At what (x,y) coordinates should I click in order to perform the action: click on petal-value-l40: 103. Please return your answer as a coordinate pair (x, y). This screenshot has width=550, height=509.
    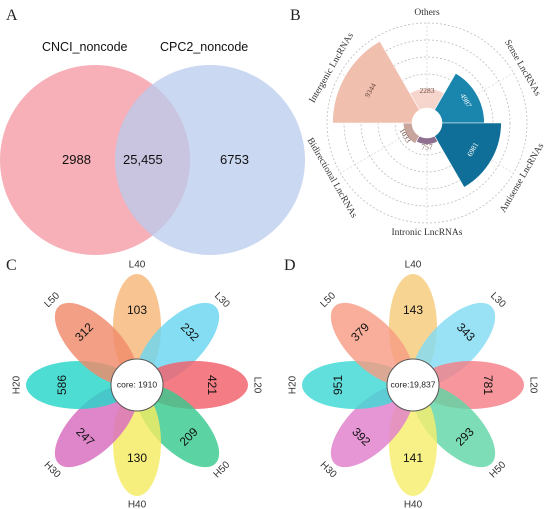
    Looking at the image, I should click on (137, 310).